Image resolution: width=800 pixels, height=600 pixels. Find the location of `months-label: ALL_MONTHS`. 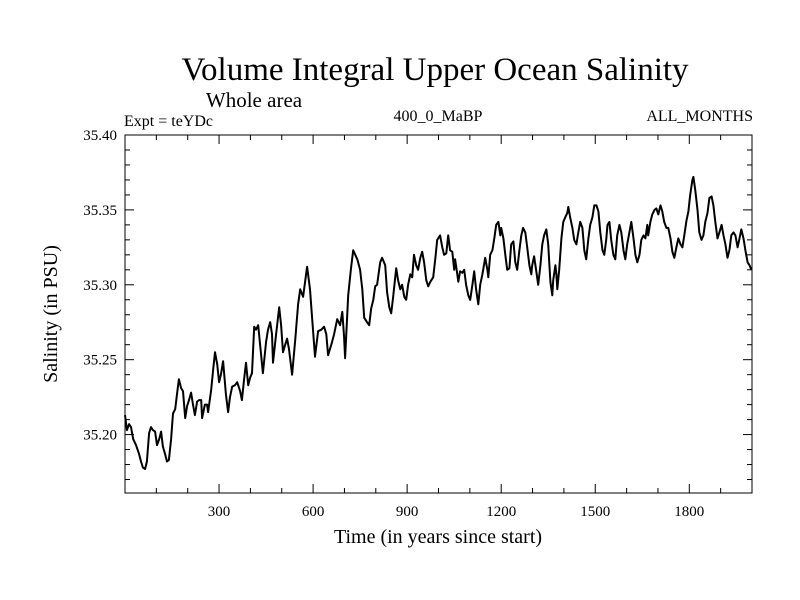

months-label: ALL_MONTHS is located at coordinates (699, 116).